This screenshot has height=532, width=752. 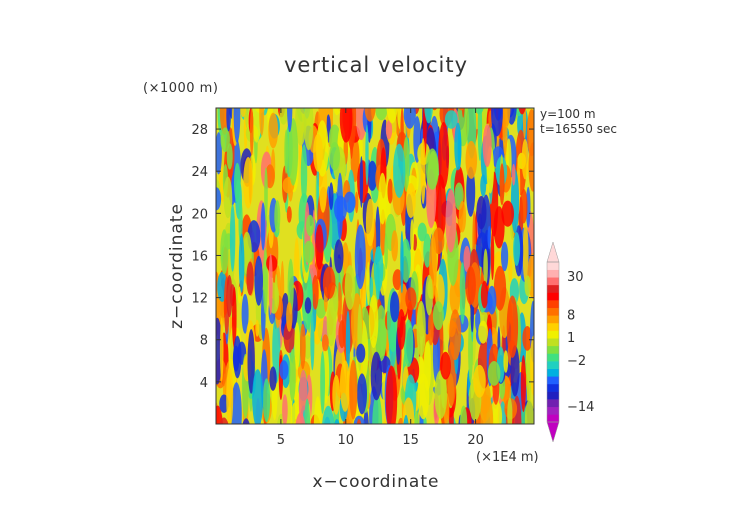 I want to click on x-tick-label: 20, so click(x=475, y=440).